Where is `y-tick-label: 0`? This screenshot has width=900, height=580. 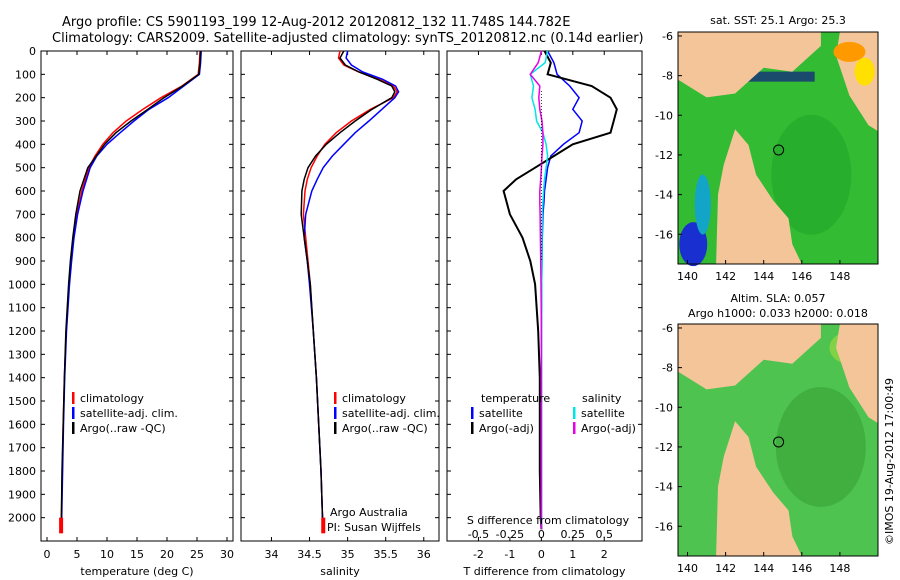 y-tick-label: 0 is located at coordinates (32, 51).